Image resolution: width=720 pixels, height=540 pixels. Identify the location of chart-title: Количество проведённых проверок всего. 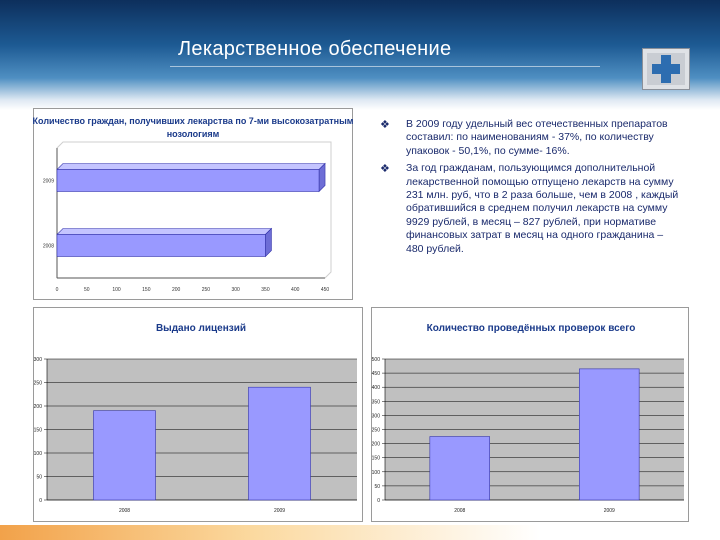
(531, 328).